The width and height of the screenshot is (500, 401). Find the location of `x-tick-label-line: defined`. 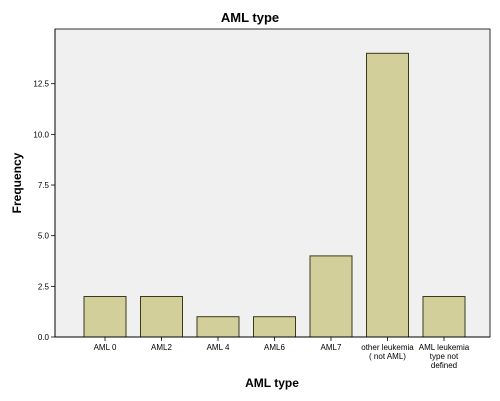

x-tick-label-line: defined is located at coordinates (444, 365).